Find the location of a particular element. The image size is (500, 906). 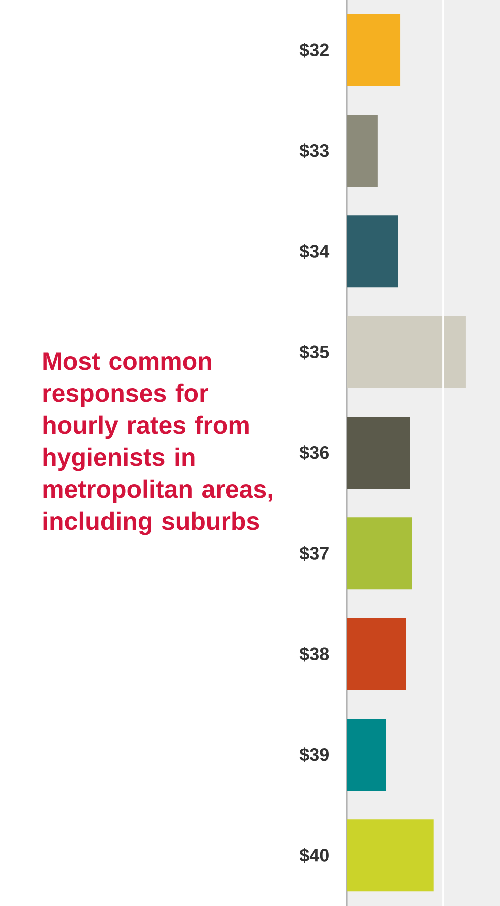

y-tick-label: $40 is located at coordinates (314, 856).